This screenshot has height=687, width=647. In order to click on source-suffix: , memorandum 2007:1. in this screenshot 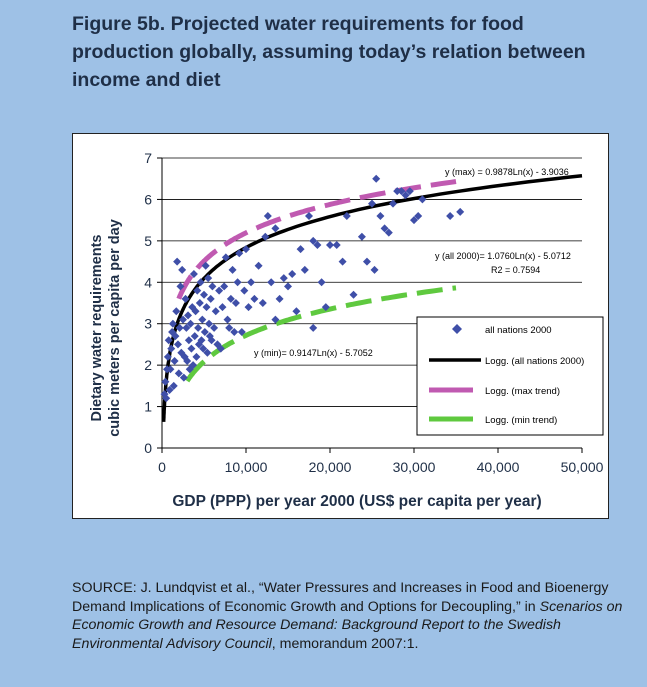, I will do `click(345, 643)`.